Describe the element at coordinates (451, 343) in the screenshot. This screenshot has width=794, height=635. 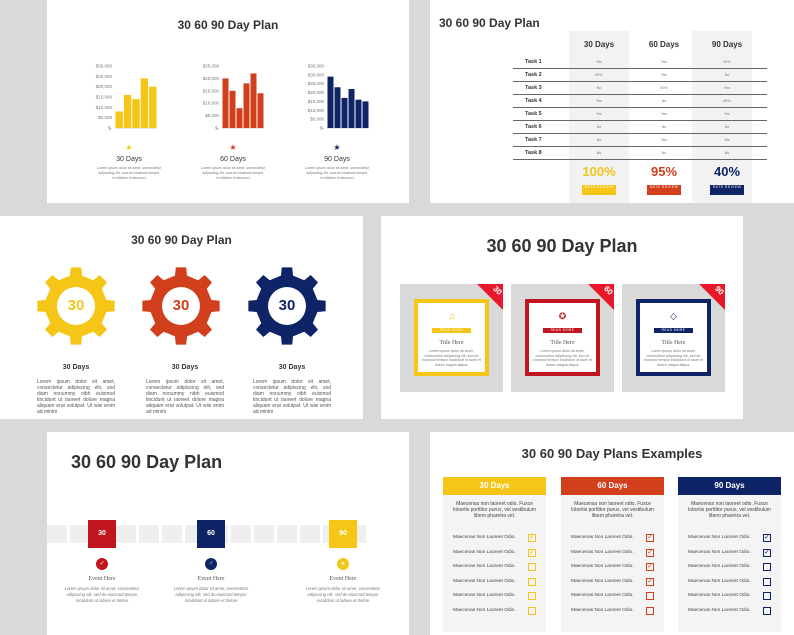
I see `card-title: Title Here` at that location.